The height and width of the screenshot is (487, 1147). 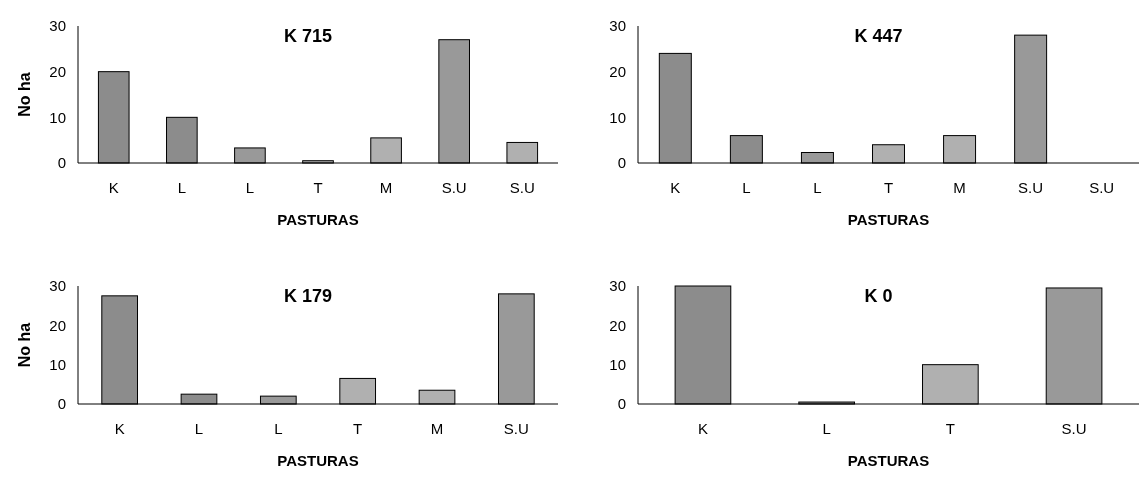 What do you see at coordinates (308, 296) in the screenshot?
I see `chart-title: K 179` at bounding box center [308, 296].